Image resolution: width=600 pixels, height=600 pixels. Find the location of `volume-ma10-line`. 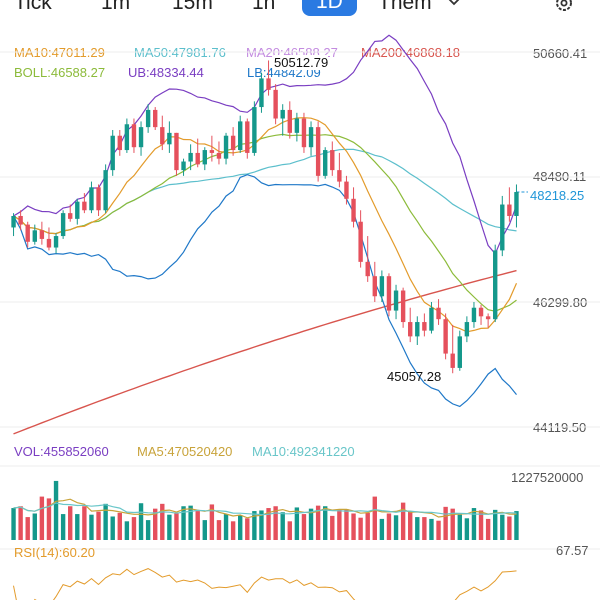

volume-ma10-line is located at coordinates (265, 509).